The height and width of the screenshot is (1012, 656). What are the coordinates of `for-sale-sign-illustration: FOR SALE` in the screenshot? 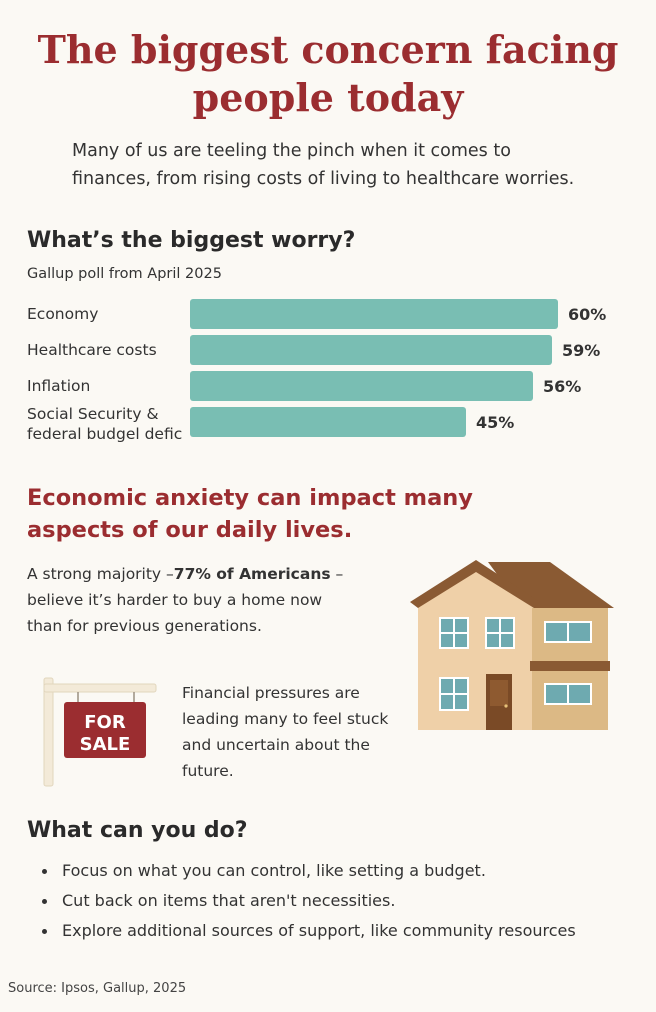 It's located at (100, 732).